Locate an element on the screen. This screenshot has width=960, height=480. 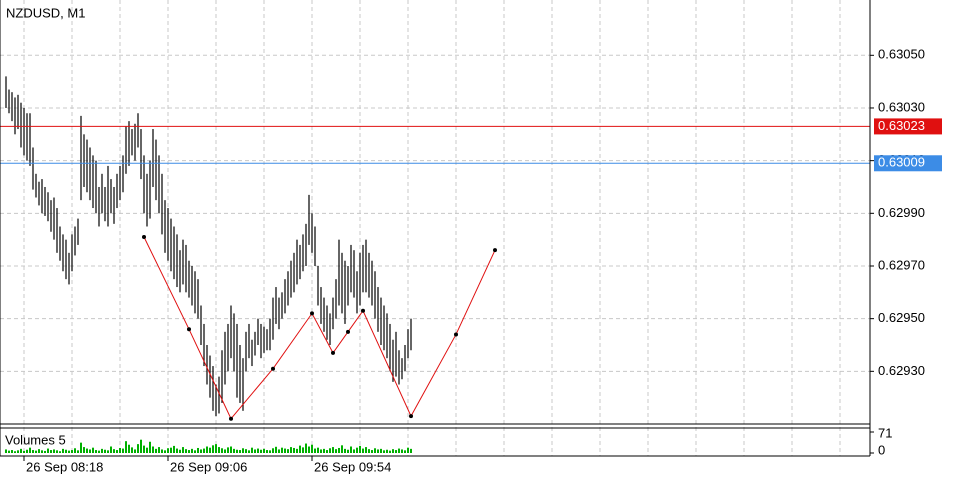
y-tick-label: 0.62930 is located at coordinates (901, 370).